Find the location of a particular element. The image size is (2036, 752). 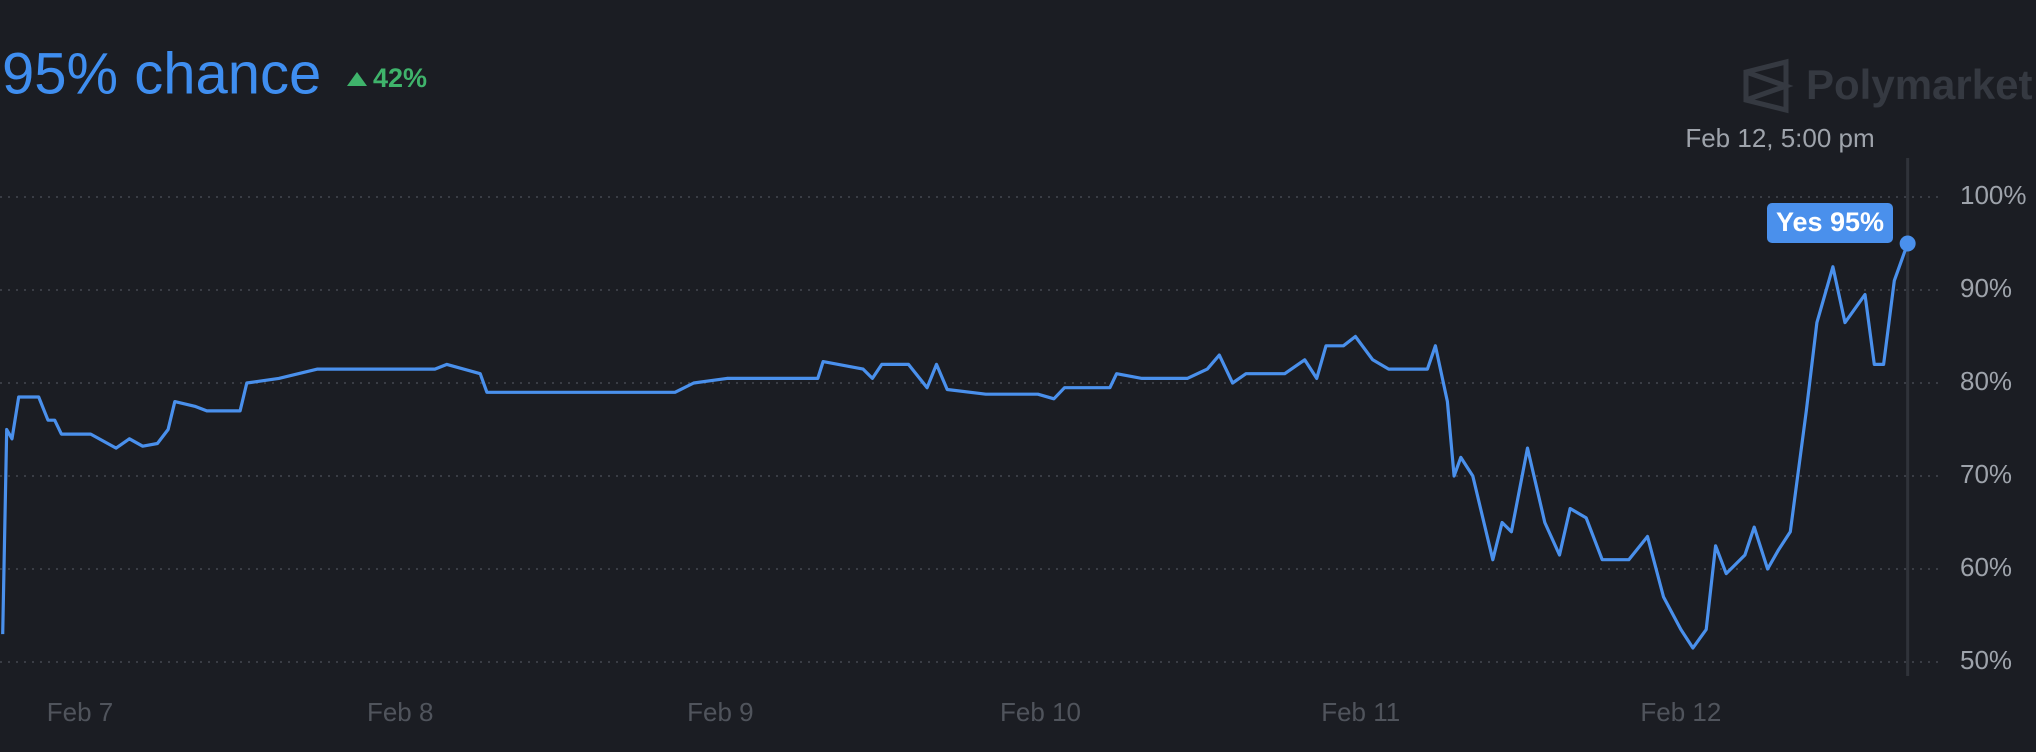

x-tick-label: Feb 11 is located at coordinates (1360, 712).